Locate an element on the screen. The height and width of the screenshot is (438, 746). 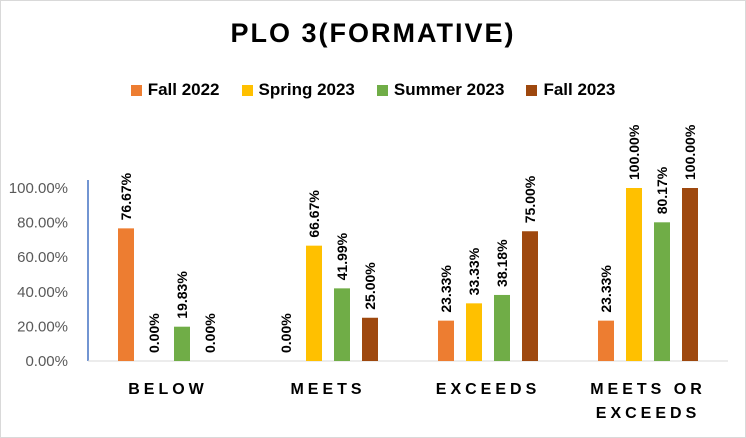
x-category-label: BELOW is located at coordinates (168, 389).